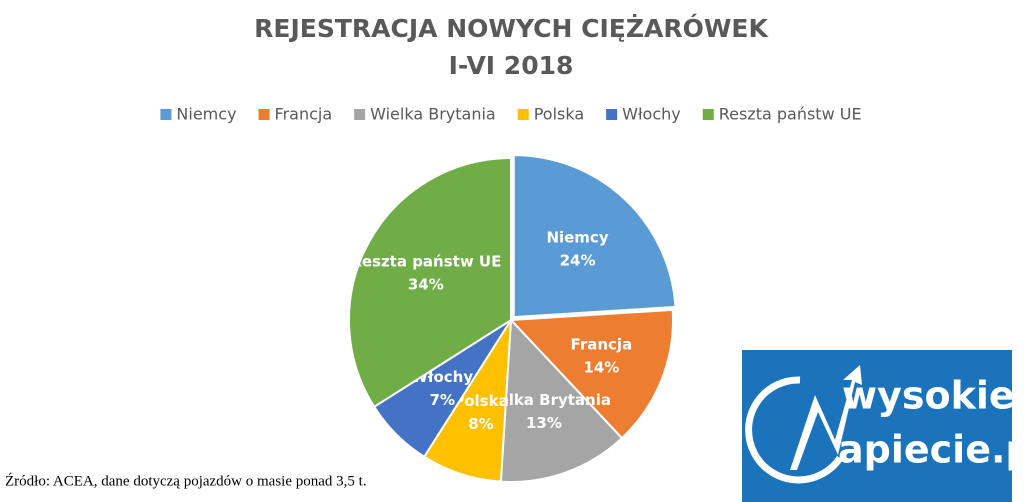  What do you see at coordinates (480, 401) in the screenshot?
I see `slice-category-label: Polska` at bounding box center [480, 401].